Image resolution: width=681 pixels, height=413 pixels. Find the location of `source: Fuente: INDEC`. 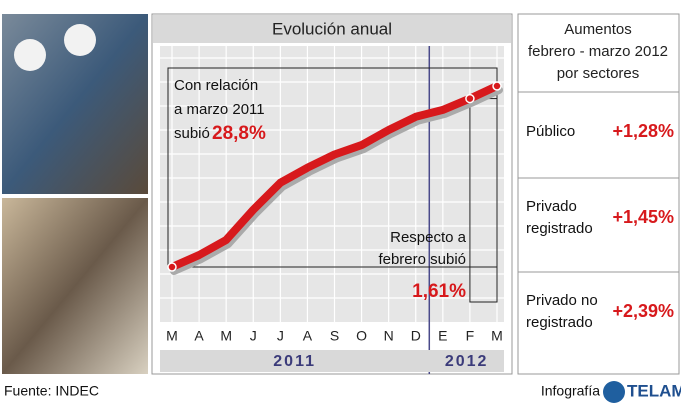

source: Fuente: INDEC is located at coordinates (51, 391).